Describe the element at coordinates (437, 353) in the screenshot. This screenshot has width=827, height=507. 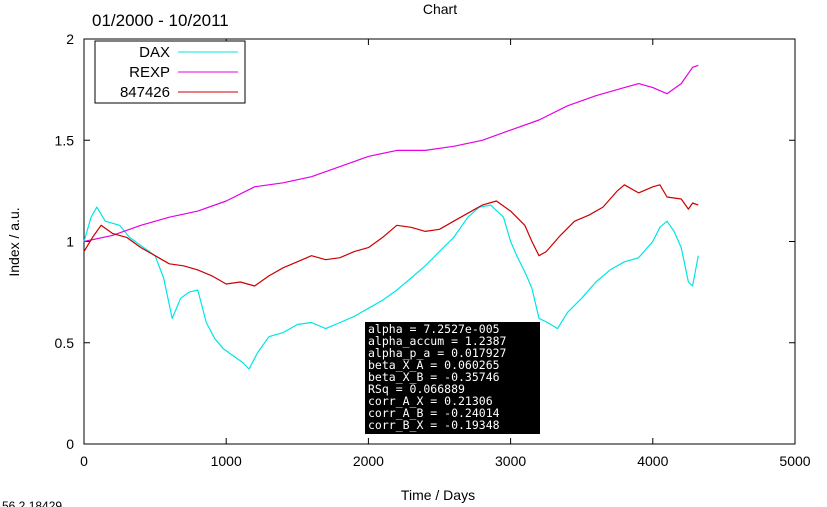
I see `stats-line: alpha_p_a = 0.017927` at that location.